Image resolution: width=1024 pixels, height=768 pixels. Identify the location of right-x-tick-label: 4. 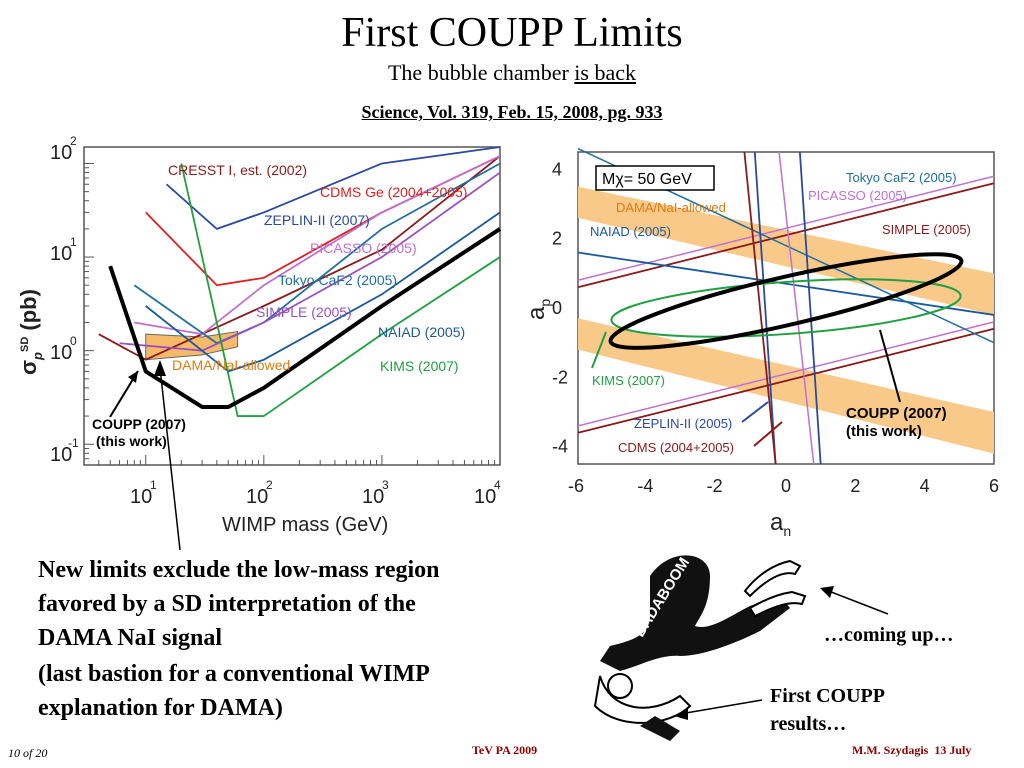
(925, 486).